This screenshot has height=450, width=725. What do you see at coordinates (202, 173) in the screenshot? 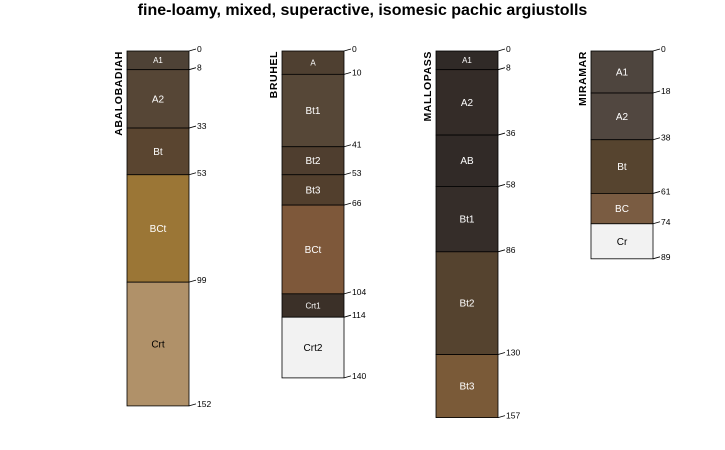
I see `depth-label-abalobadiah-53: 53` at bounding box center [202, 173].